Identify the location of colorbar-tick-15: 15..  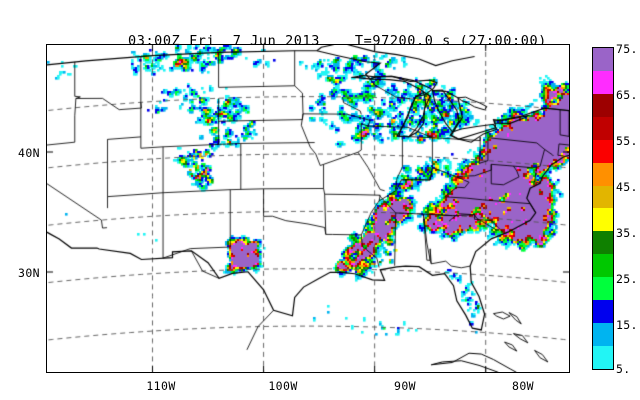
(627, 325).